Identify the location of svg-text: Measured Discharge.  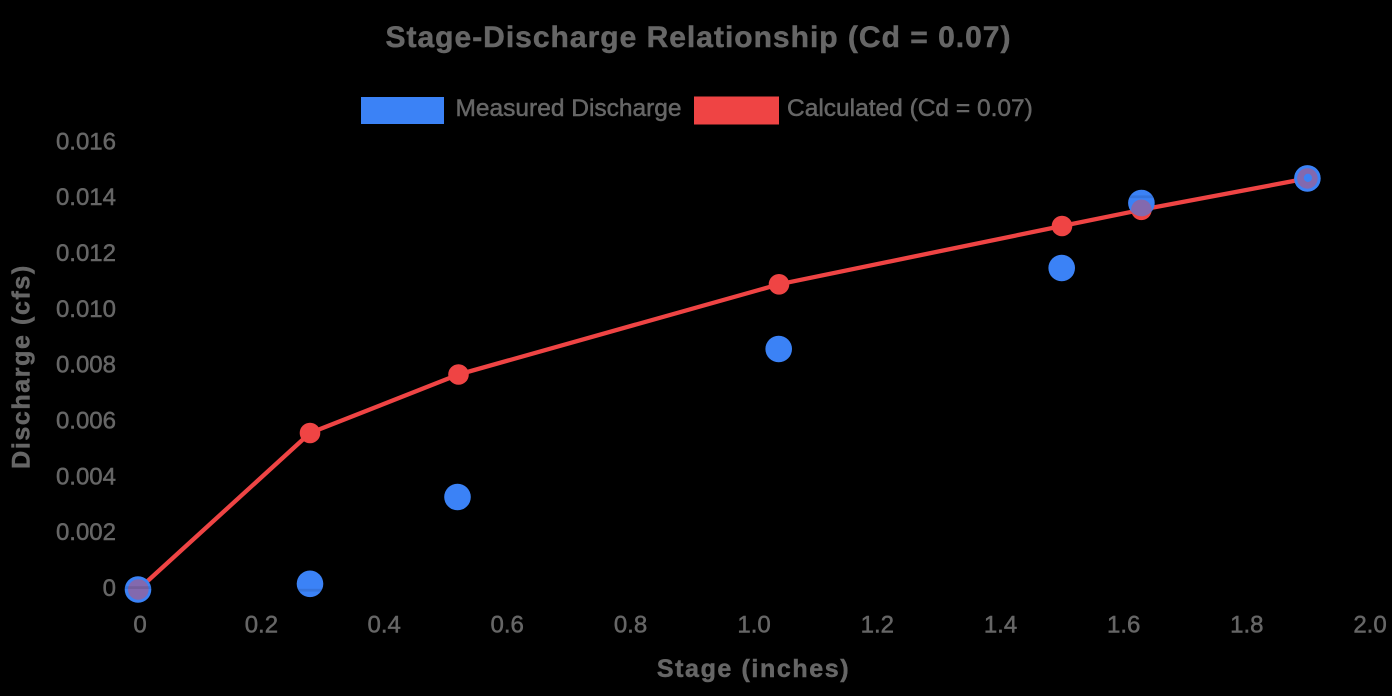
(569, 108).